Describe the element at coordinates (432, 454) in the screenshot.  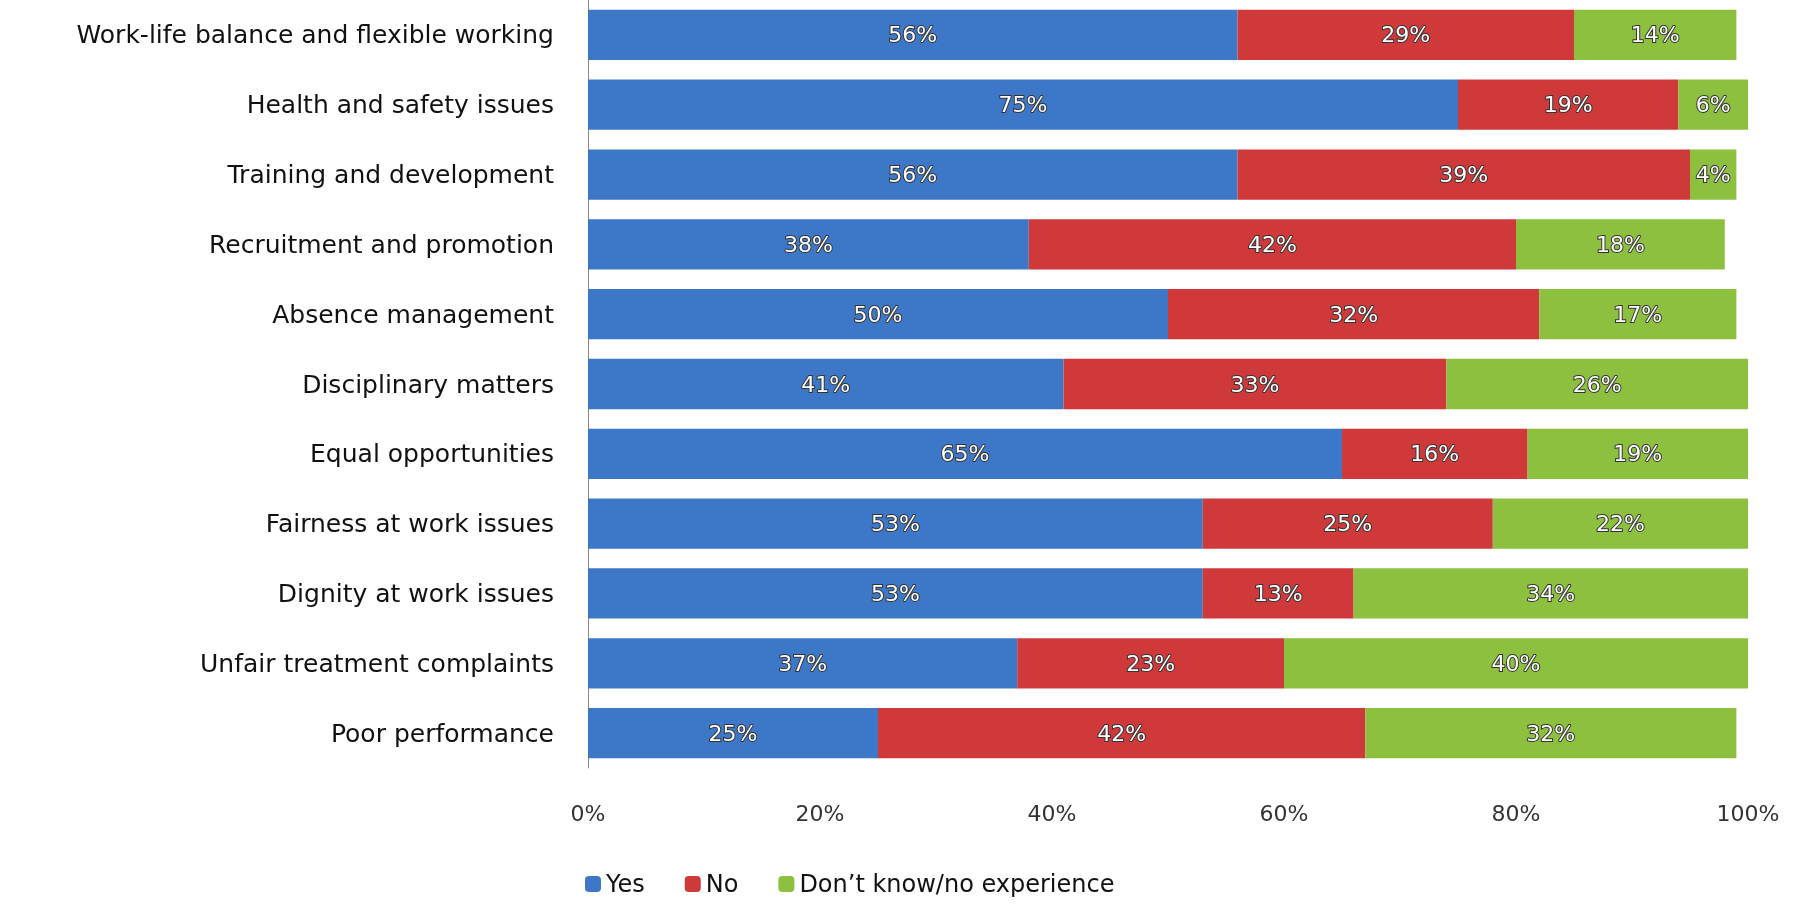
I see `y-tick-label: Equal opportunities` at that location.